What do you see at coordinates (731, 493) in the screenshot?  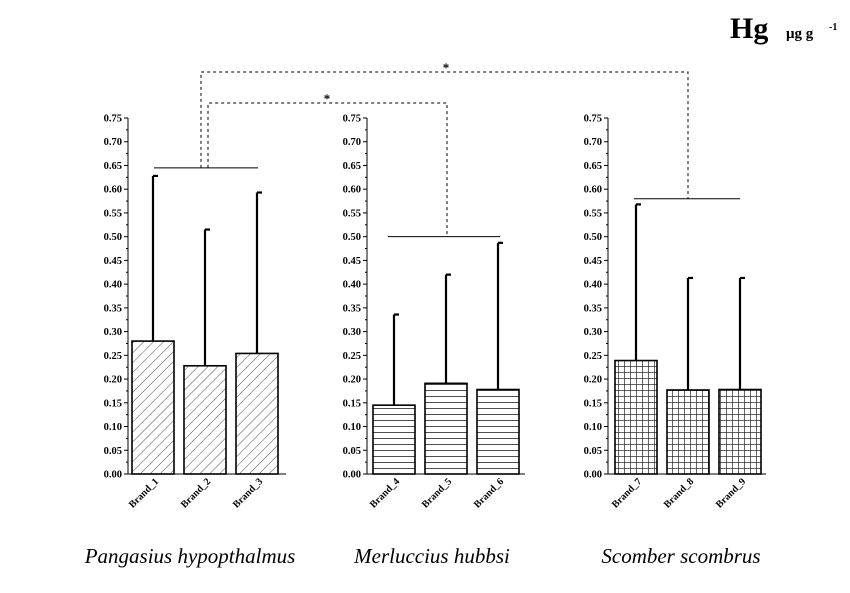 I see `category-label: Brand_9` at bounding box center [731, 493].